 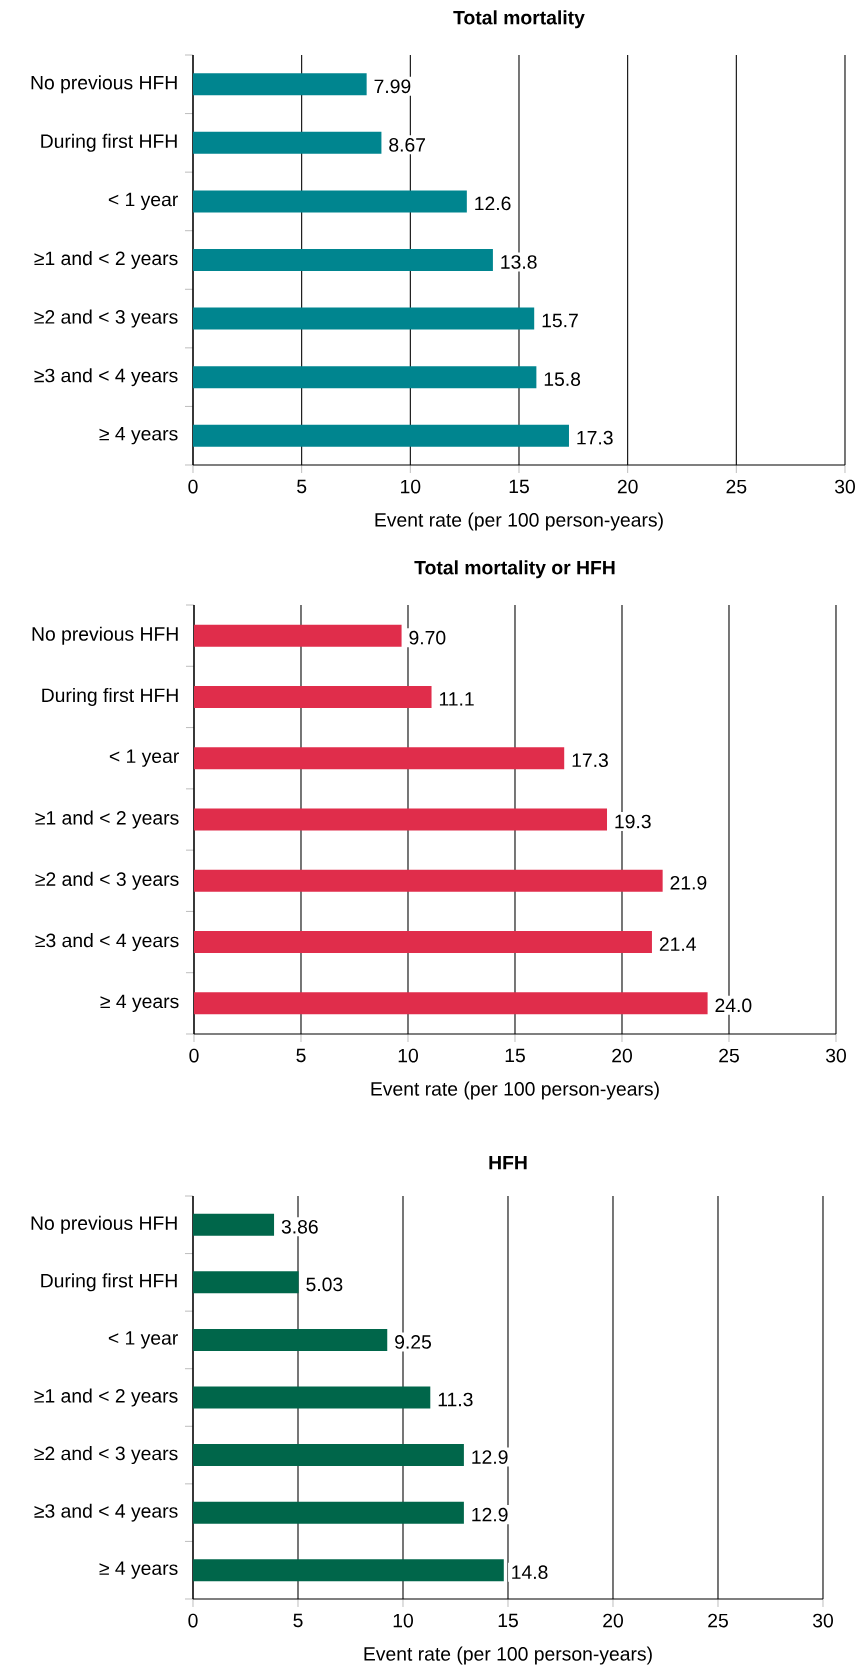 I want to click on data-label: 19.3, so click(x=633, y=821).